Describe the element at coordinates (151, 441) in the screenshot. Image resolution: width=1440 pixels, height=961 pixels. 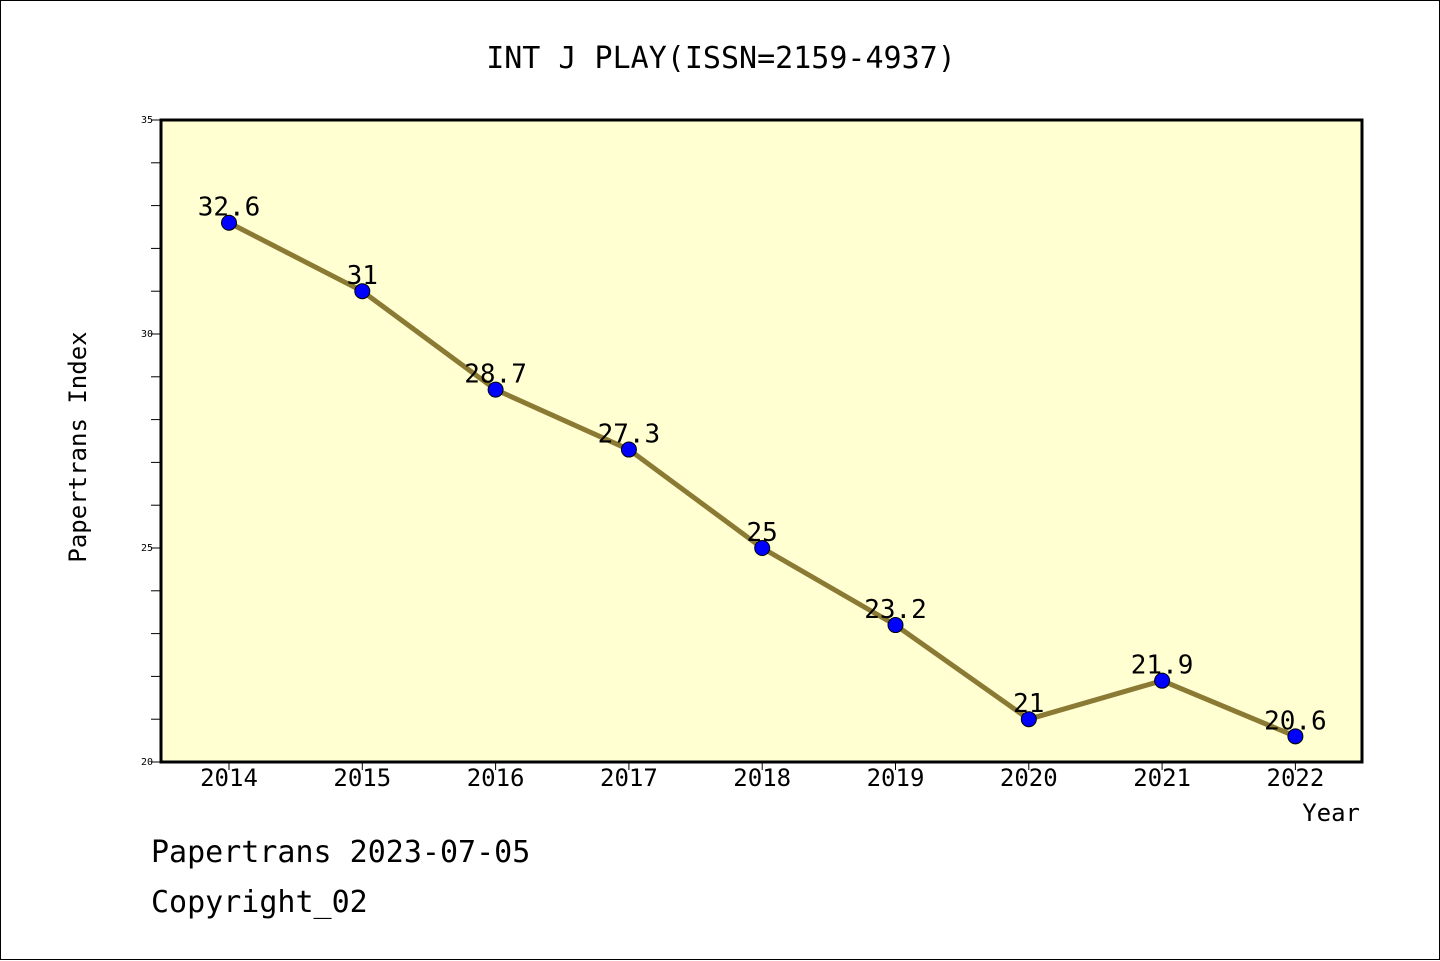
I see `y-axis-ticks: 20 25 30 35` at that location.